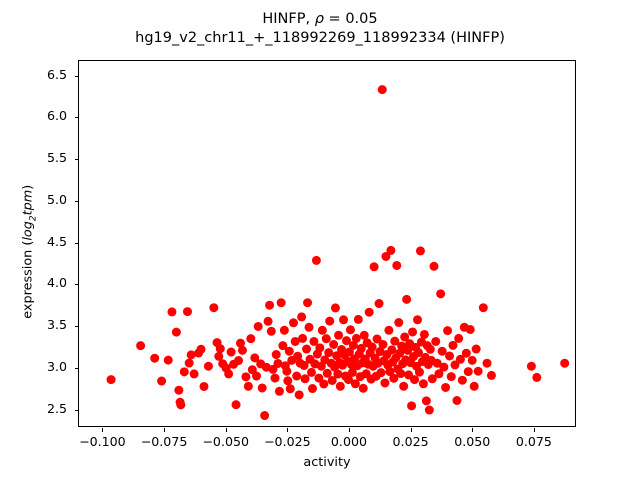  I want to click on y-axis-label-tpm: tpm, so click(28, 202).